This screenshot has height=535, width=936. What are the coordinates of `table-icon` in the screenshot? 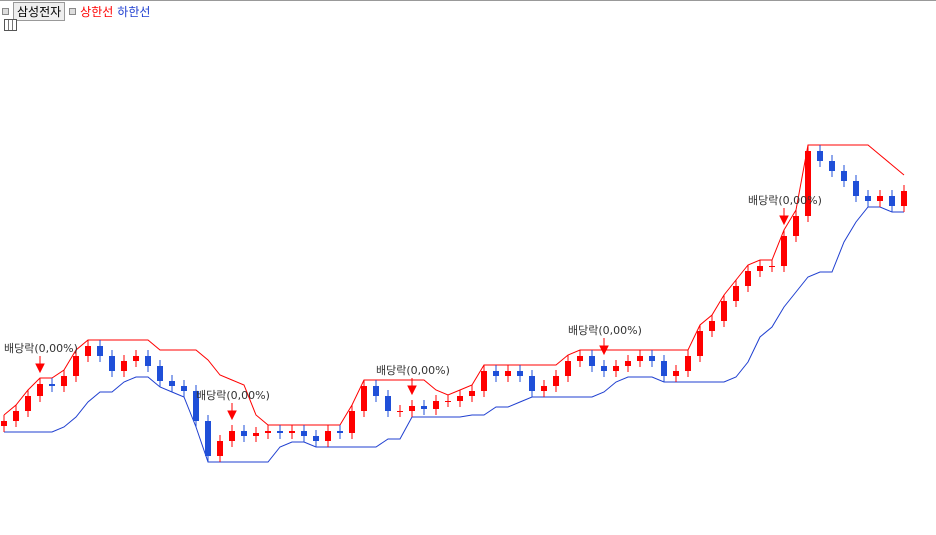 It's located at (10, 25).